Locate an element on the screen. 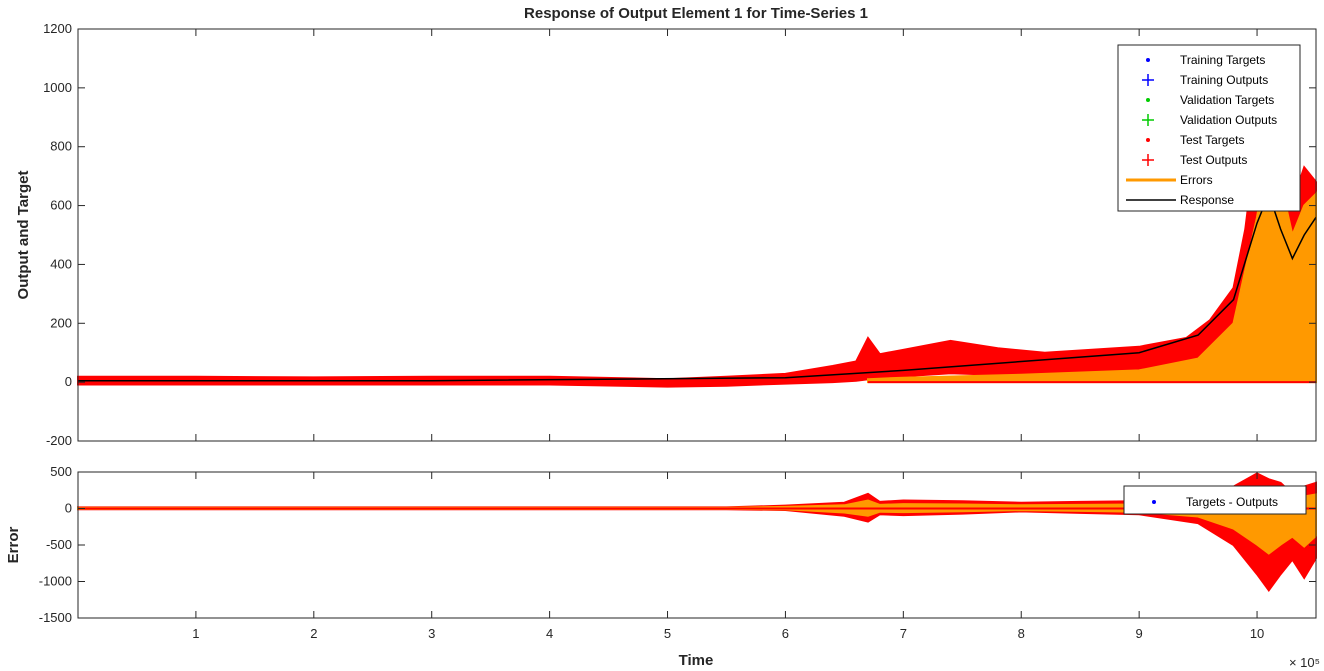  legend-label: Test Targets is located at coordinates (1212, 140).